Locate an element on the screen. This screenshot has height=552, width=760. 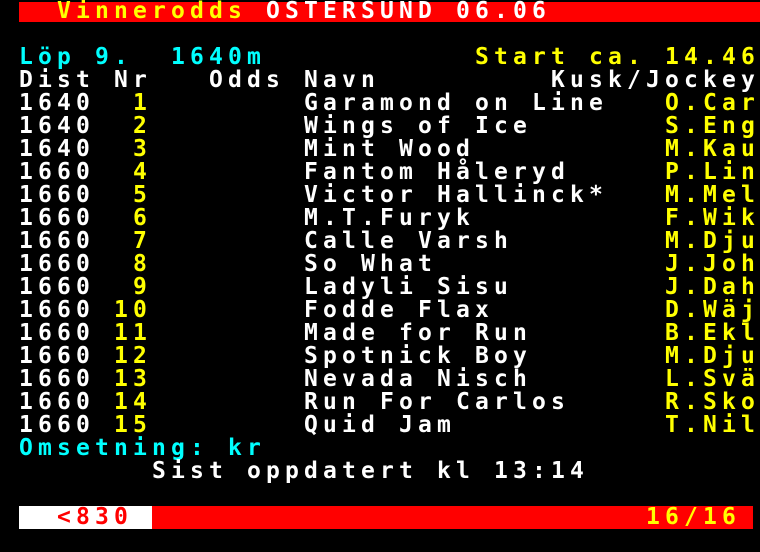
table-row: 1640 1 Garamond on Line O.Car is located at coordinates (380, 103).